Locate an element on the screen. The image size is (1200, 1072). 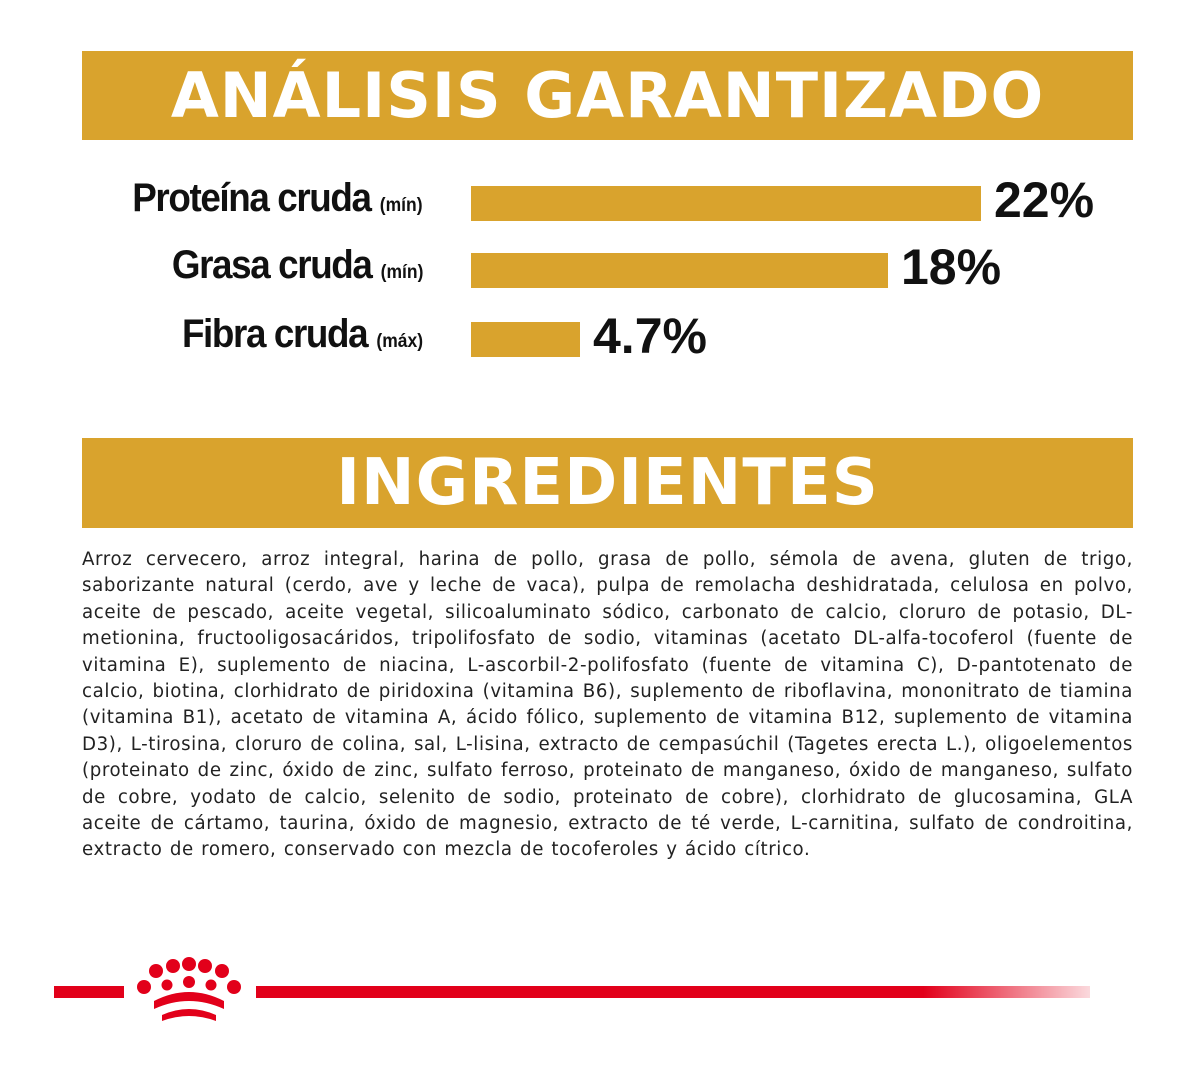
nutrient-label: Proteína cruda (mín) is located at coordinates (278, 198).